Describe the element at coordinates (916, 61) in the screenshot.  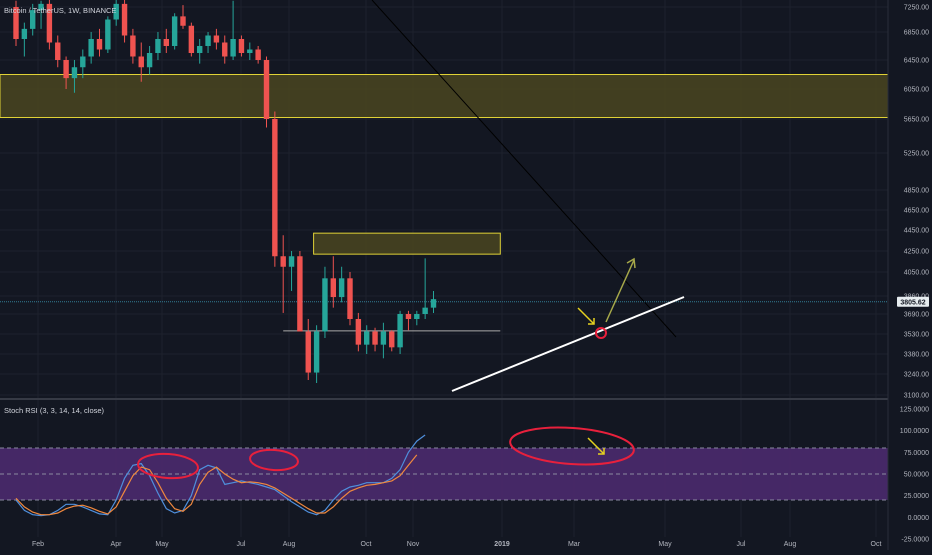
I see `price-tick-label: 6450.00` at that location.